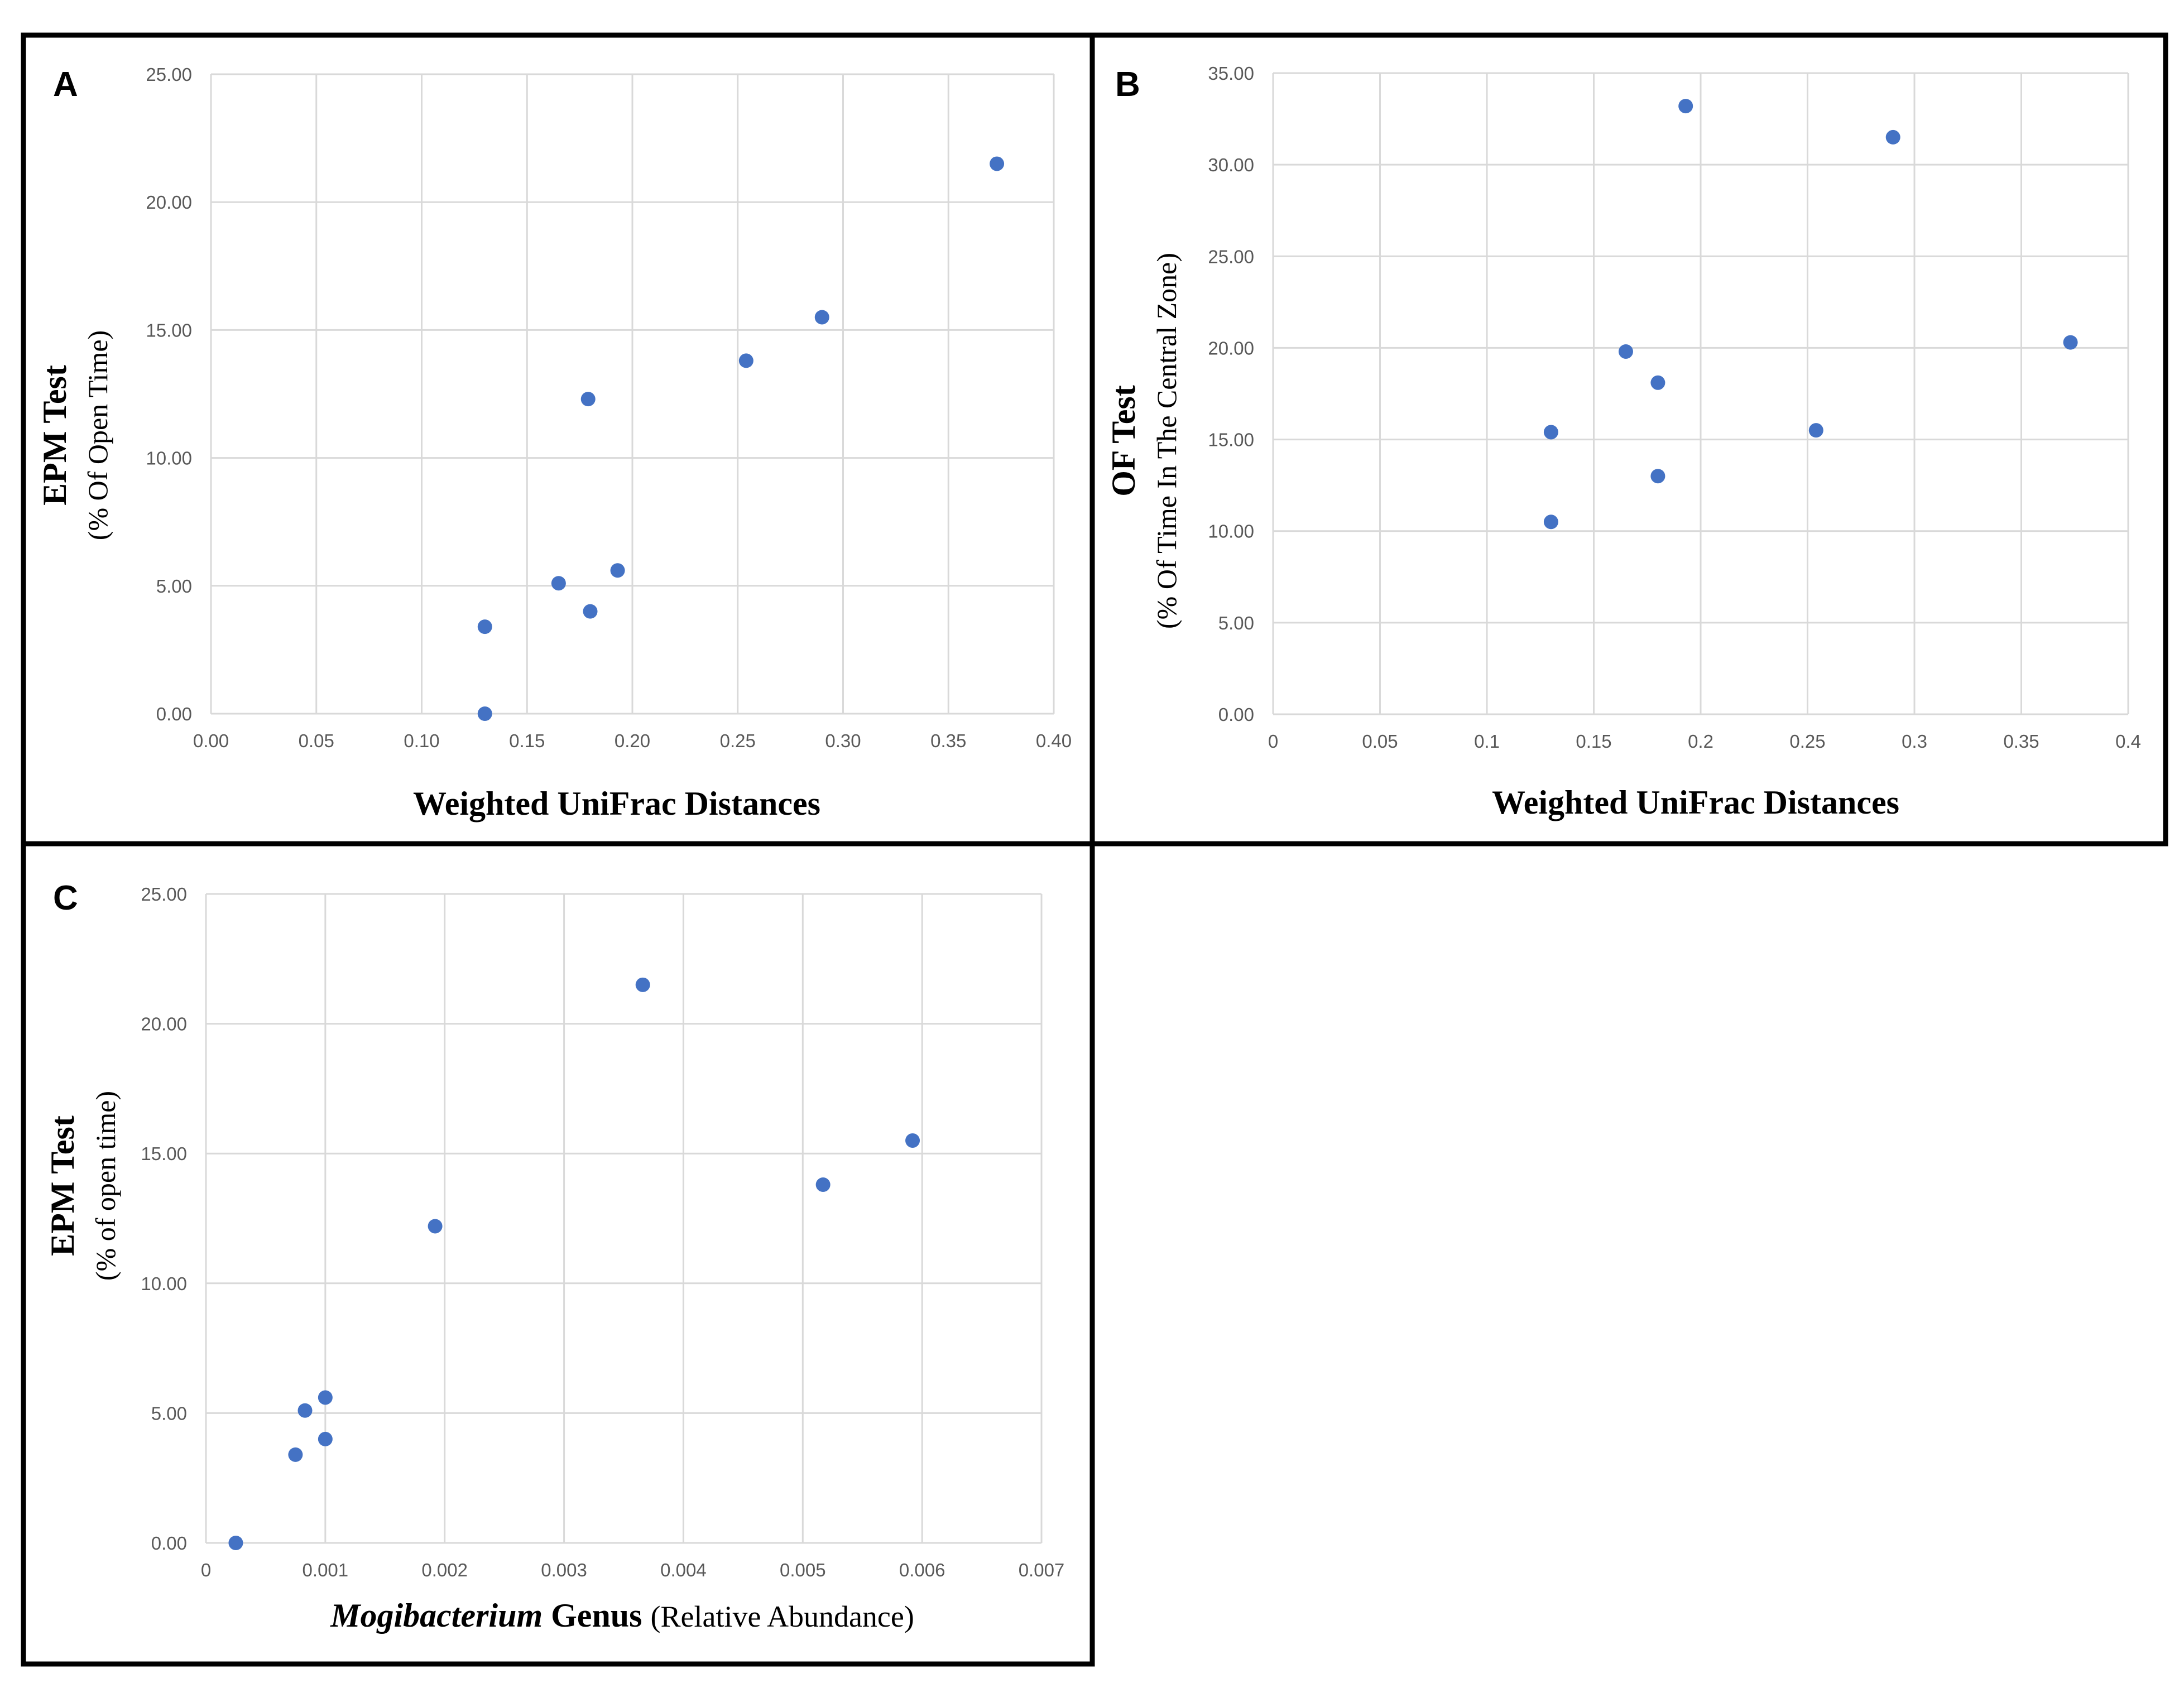 The width and height of the screenshot is (2184, 1688). Describe the element at coordinates (1593, 741) in the screenshot. I see `panel-b-x-tick-label: 0.15` at that location.